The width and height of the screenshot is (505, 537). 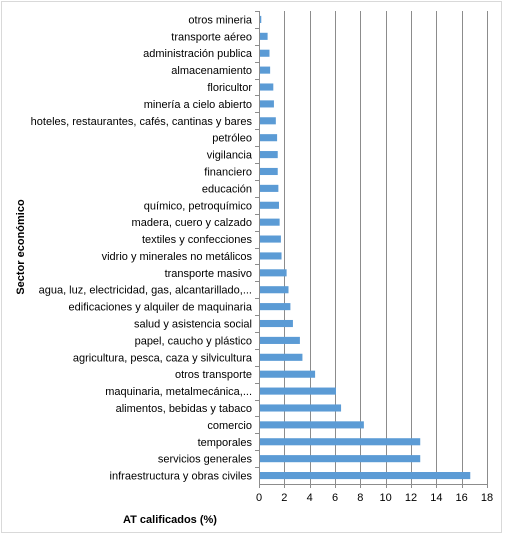 What do you see at coordinates (181, 477) in the screenshot?
I see `category-label: infraestructura y obras civiles` at bounding box center [181, 477].